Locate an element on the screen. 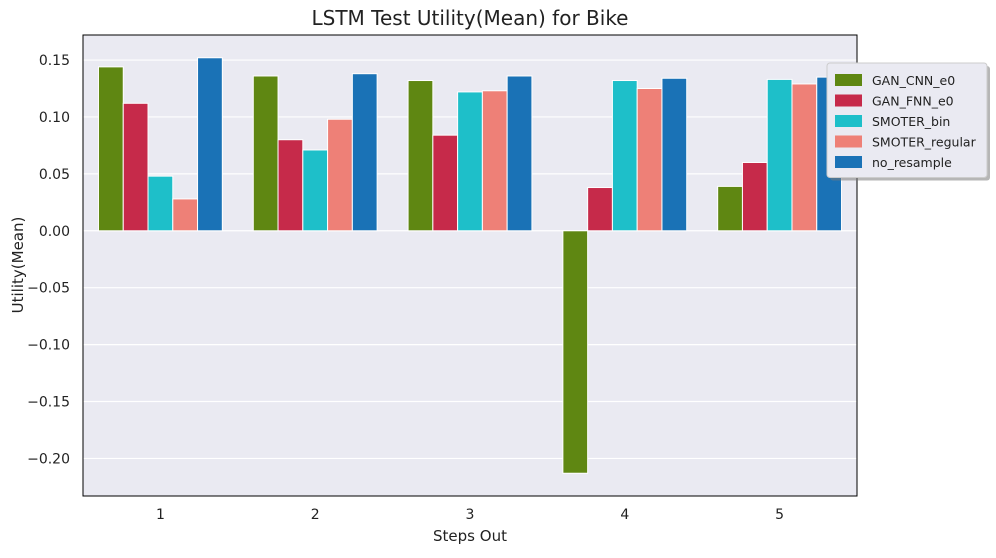 The width and height of the screenshot is (996, 558). legend-label: SMOTER_bin is located at coordinates (911, 121).